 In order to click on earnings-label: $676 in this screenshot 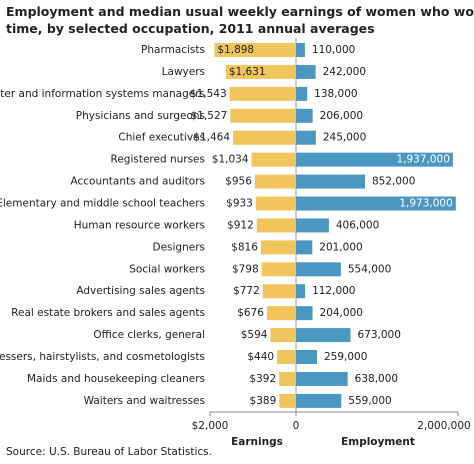, I will do `click(250, 313)`.